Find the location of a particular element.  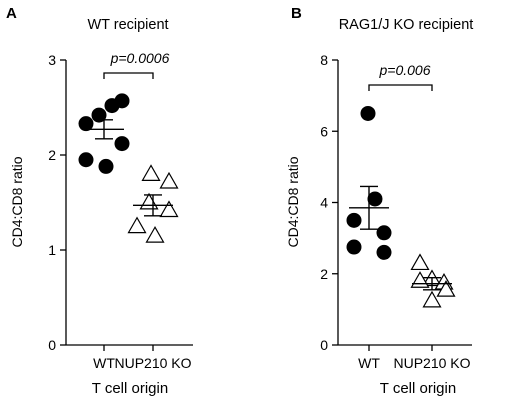

p-value-a: p=0.0006 is located at coordinates (140, 58).